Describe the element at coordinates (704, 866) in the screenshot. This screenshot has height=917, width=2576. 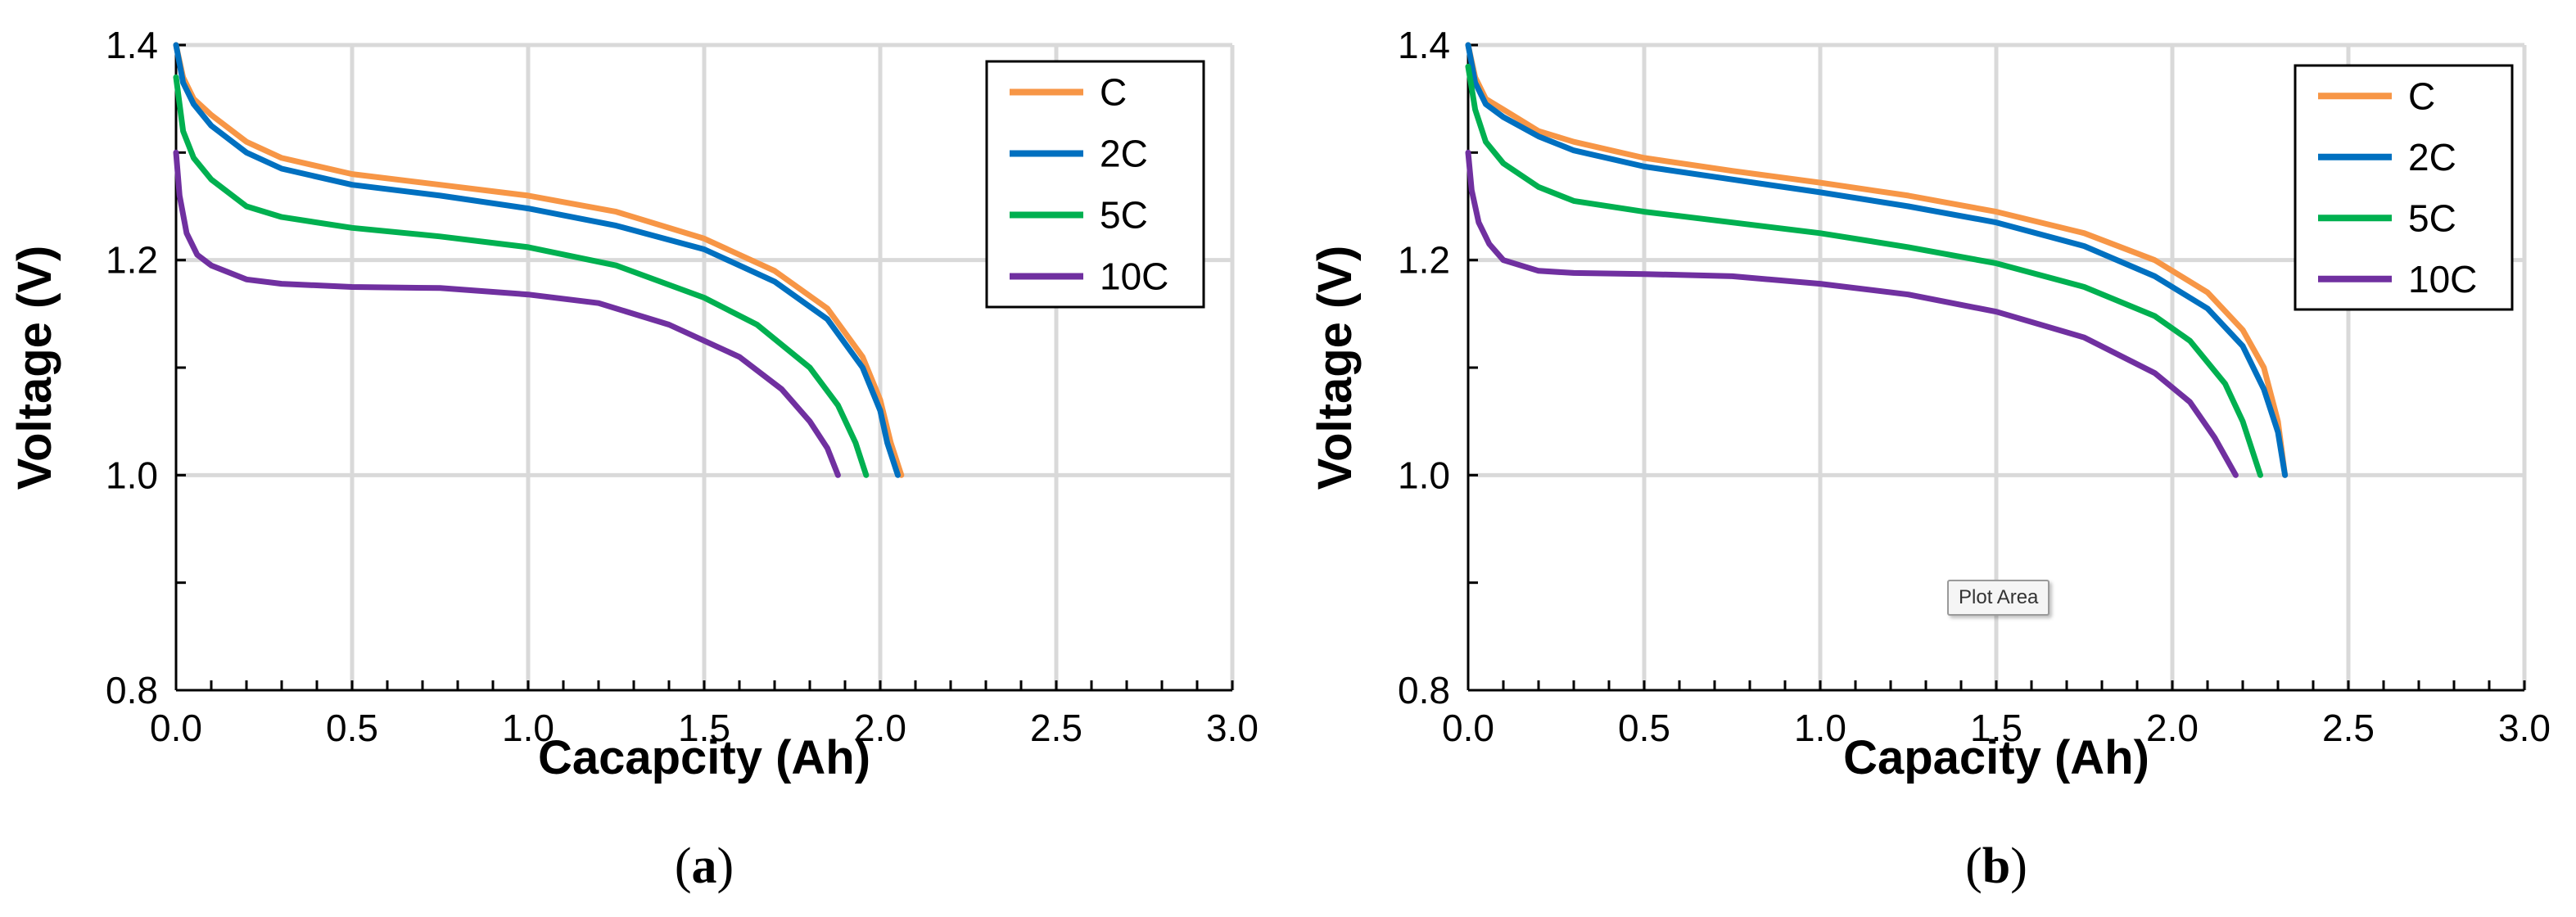
I see `panel-label: (a)` at that location.